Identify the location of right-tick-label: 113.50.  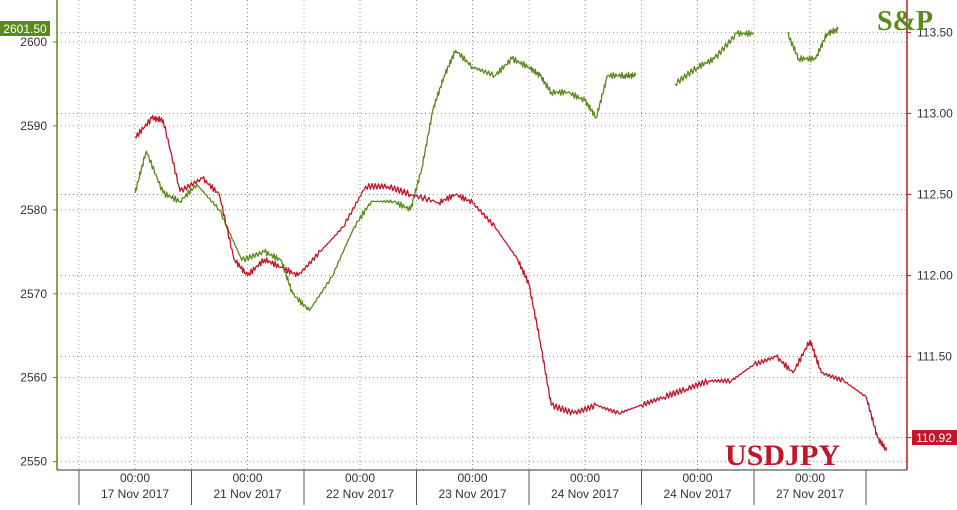
(935, 32).